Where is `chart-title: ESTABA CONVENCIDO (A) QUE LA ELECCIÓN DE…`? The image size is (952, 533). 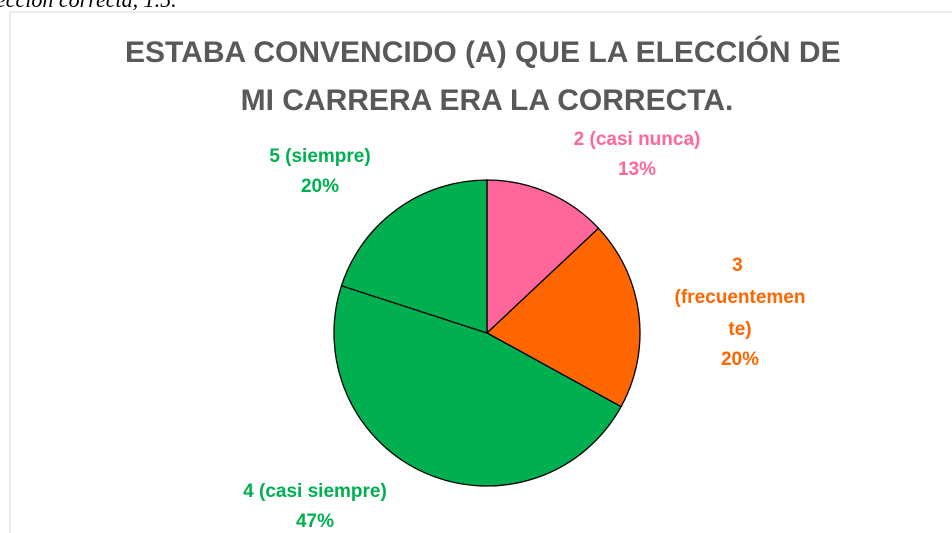
chart-title: ESTABA CONVENCIDO (A) QUE LA ELECCIÓN DE… is located at coordinates (487, 76).